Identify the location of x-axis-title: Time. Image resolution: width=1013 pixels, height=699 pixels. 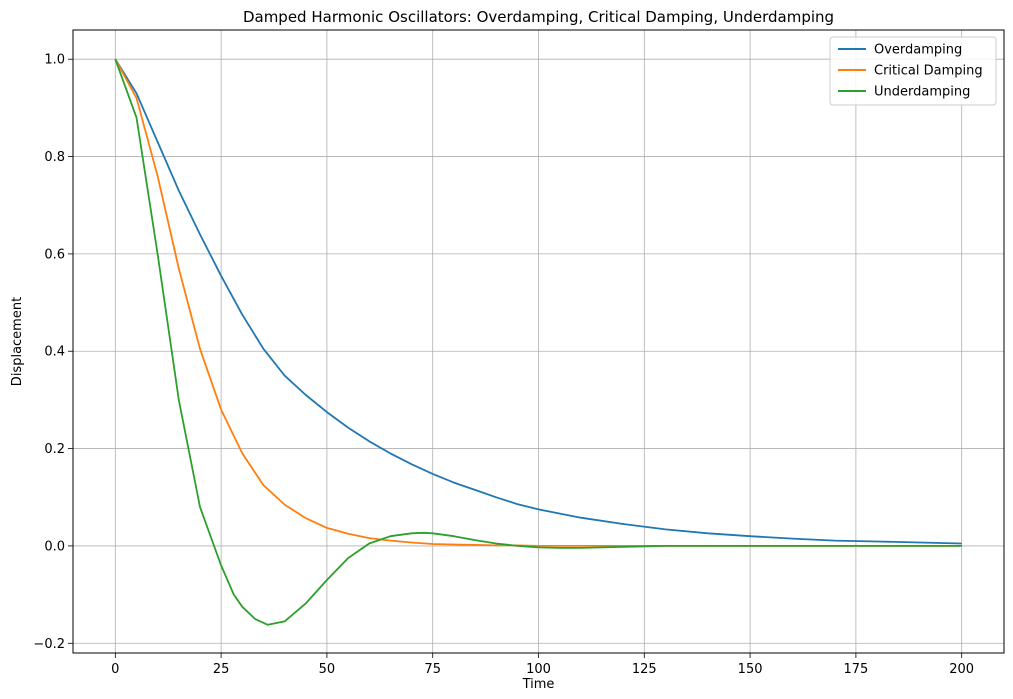
(538, 684).